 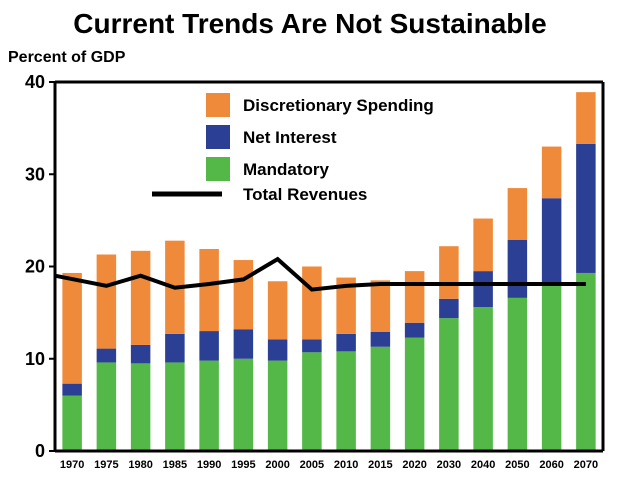 What do you see at coordinates (35, 267) in the screenshot?
I see `y-tick-label-20: 20` at bounding box center [35, 267].